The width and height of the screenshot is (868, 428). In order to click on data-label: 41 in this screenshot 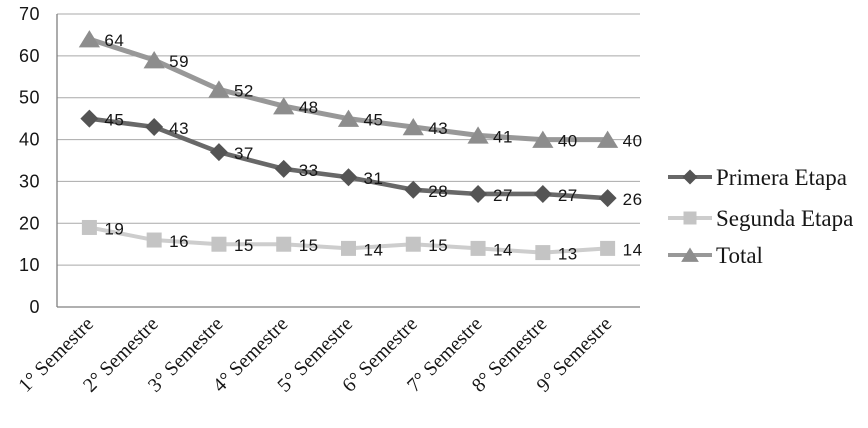, I will do `click(503, 136)`.